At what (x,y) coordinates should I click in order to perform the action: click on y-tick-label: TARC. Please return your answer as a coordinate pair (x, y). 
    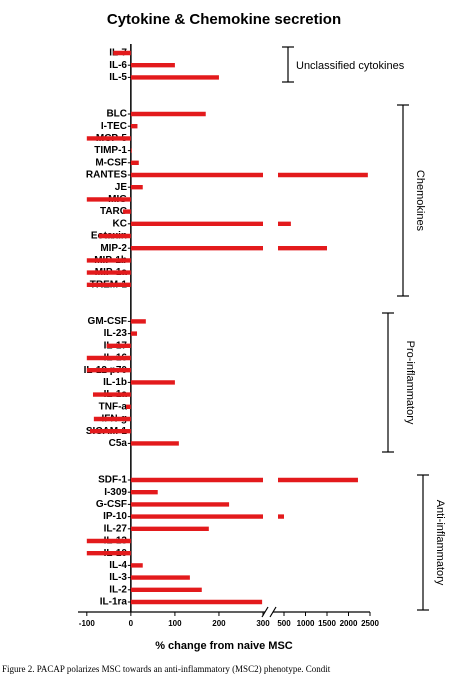
    Looking at the image, I should click on (113, 211).